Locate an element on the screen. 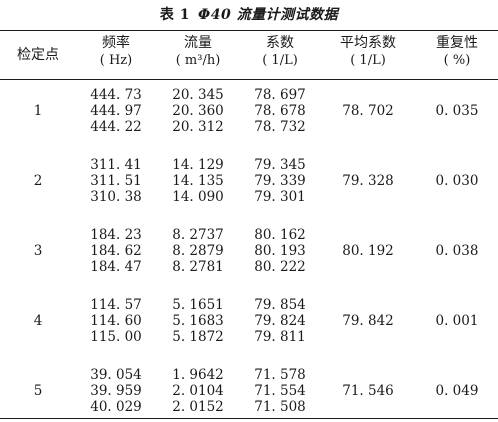 Image resolution: width=498 pixels, height=422 pixels. cell-frequency: 444. 73 444. 97 444. 22 is located at coordinates (116, 107).